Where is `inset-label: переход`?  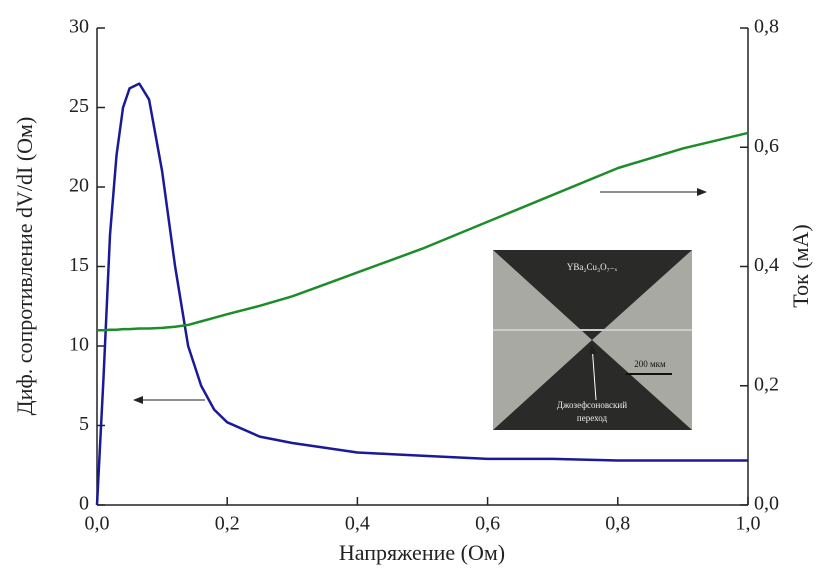 inset-label: переход is located at coordinates (592, 418).